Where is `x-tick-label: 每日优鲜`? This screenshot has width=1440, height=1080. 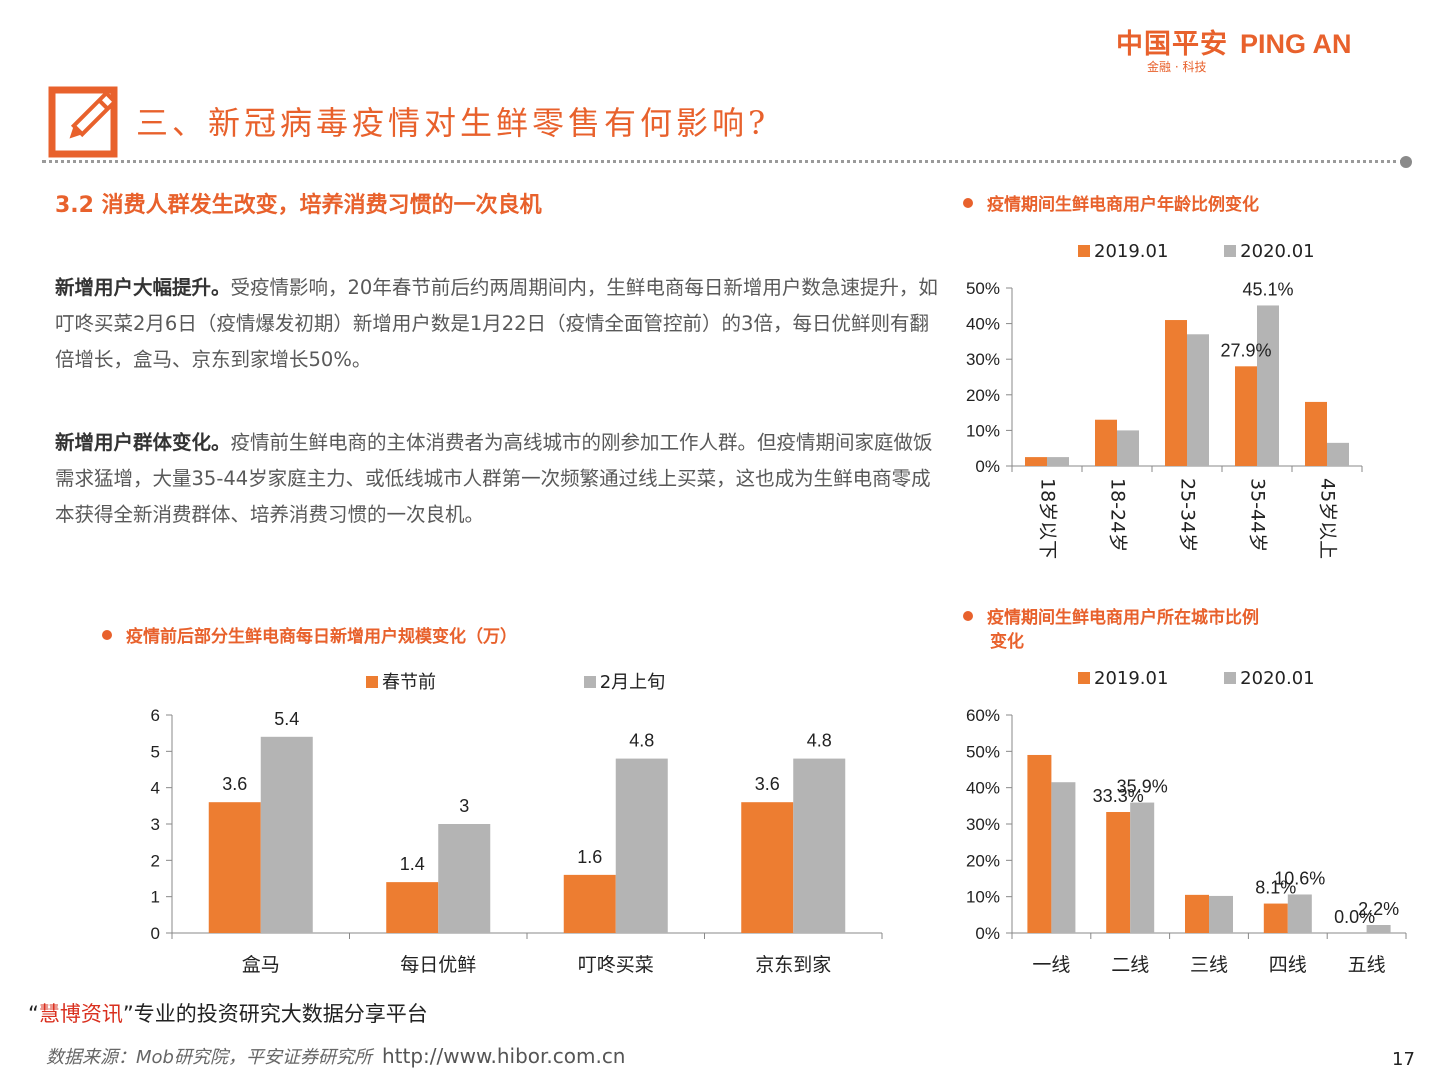 x-tick-label: 每日优鲜 is located at coordinates (438, 965).